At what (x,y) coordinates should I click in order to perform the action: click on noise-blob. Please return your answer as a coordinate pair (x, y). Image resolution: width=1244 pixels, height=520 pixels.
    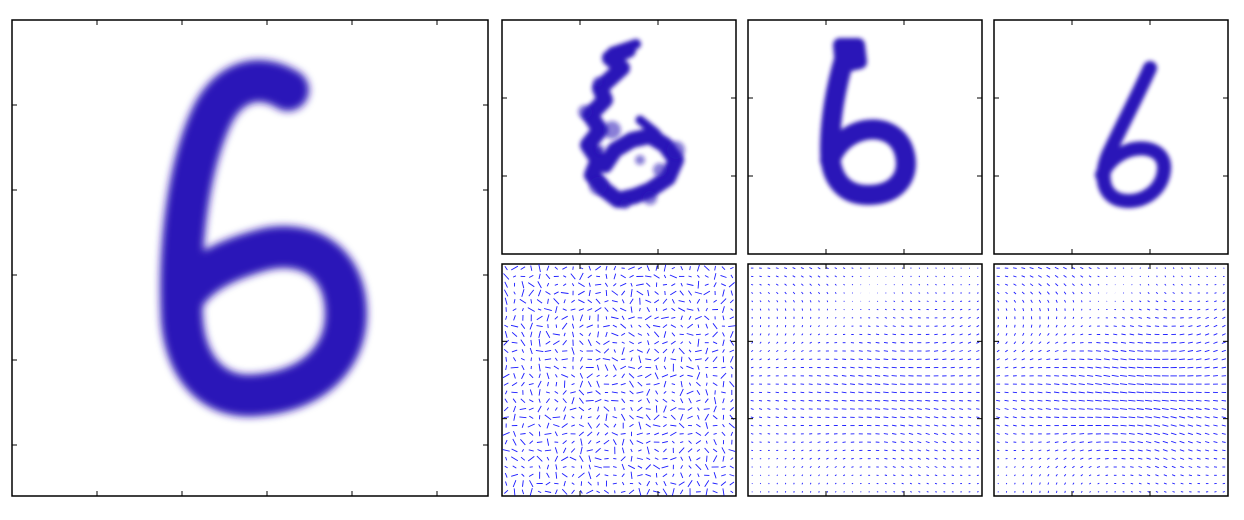
    Looking at the image, I should click on (600, 150).